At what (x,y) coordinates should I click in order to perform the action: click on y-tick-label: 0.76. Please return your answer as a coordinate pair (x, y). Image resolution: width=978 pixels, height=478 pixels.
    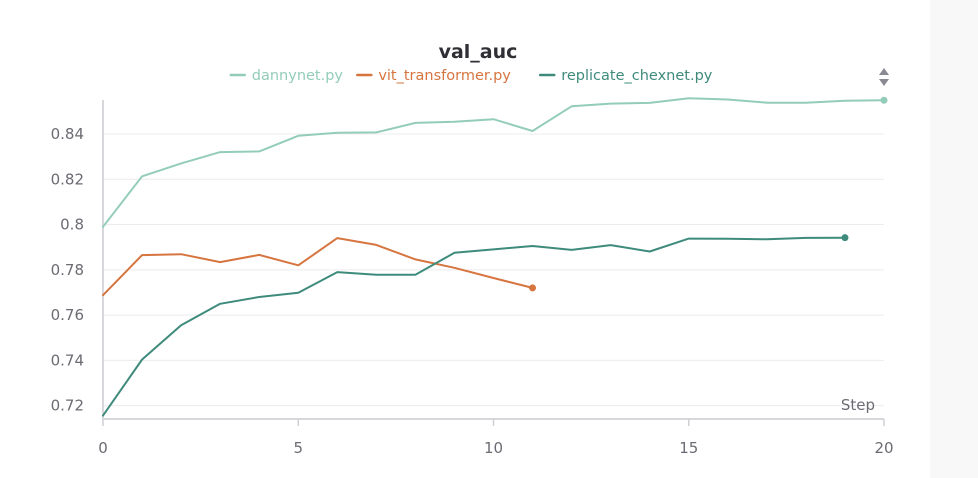
    Looking at the image, I should click on (67, 315).